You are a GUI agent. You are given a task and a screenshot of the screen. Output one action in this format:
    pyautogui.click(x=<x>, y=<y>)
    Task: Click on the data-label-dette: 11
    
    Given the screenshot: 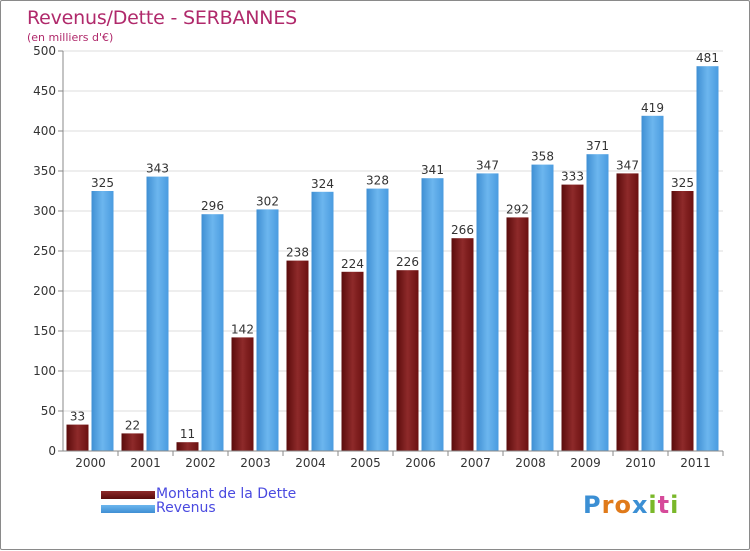 What is the action you would take?
    pyautogui.click(x=187, y=434)
    